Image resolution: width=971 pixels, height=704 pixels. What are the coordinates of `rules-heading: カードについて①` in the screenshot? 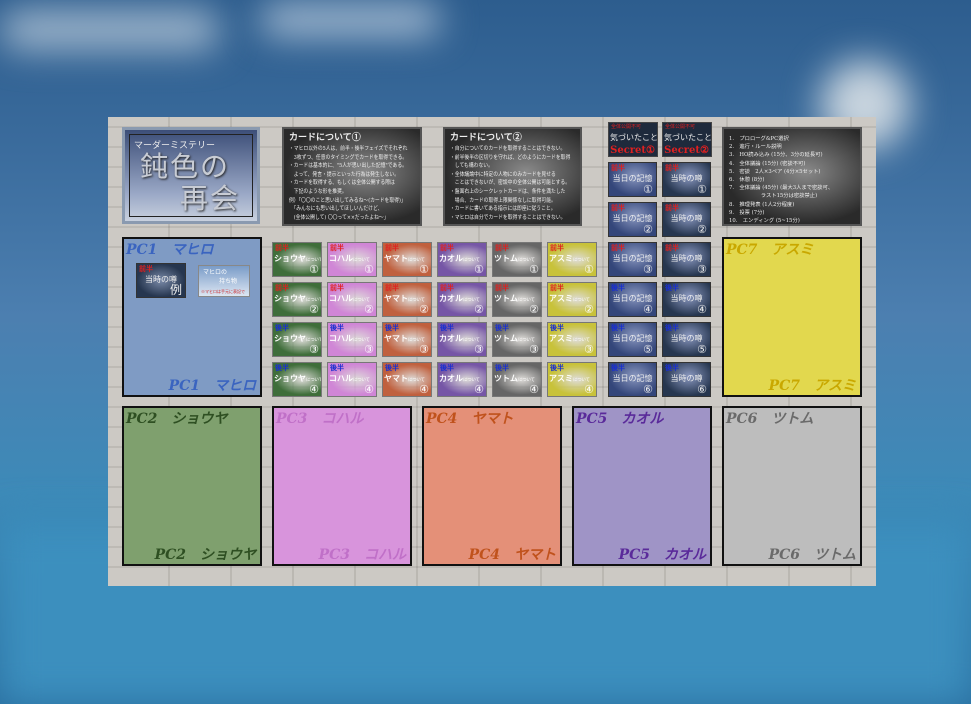 It's located at (325, 138).